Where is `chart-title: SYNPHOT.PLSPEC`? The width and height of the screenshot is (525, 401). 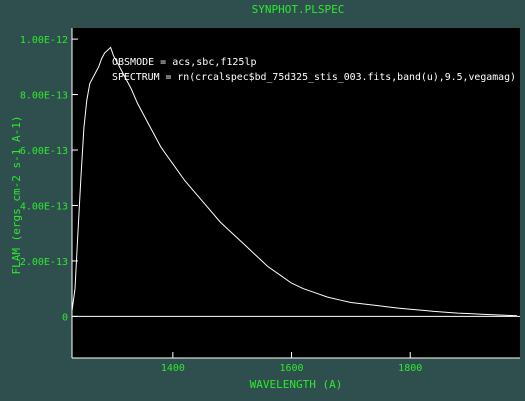
chart-title: SYNPHOT.PLSPEC is located at coordinates (298, 9).